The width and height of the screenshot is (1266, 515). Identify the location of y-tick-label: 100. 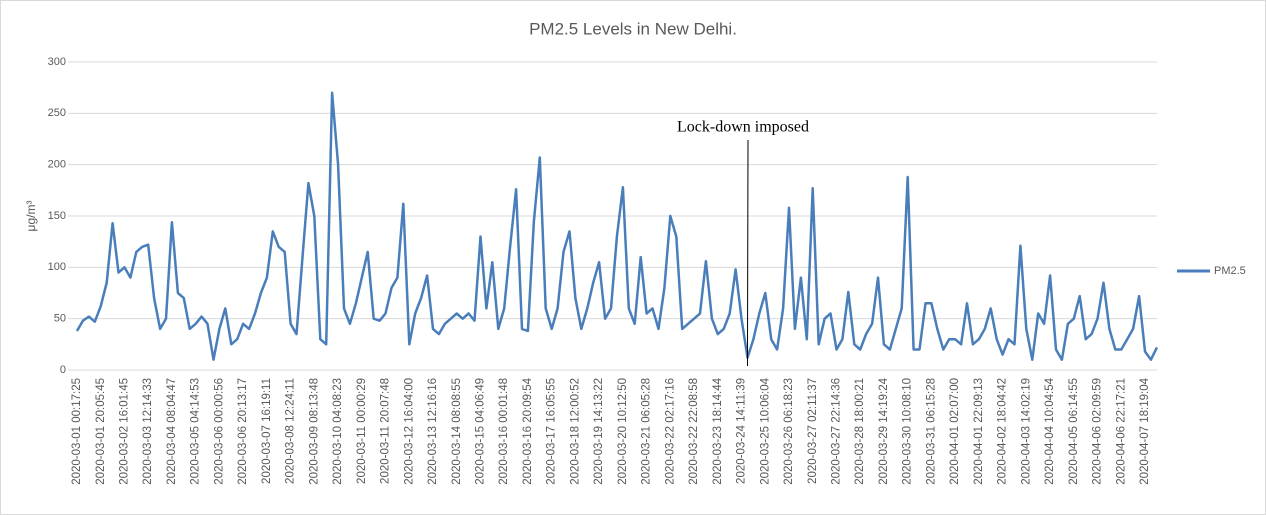
(57, 267).